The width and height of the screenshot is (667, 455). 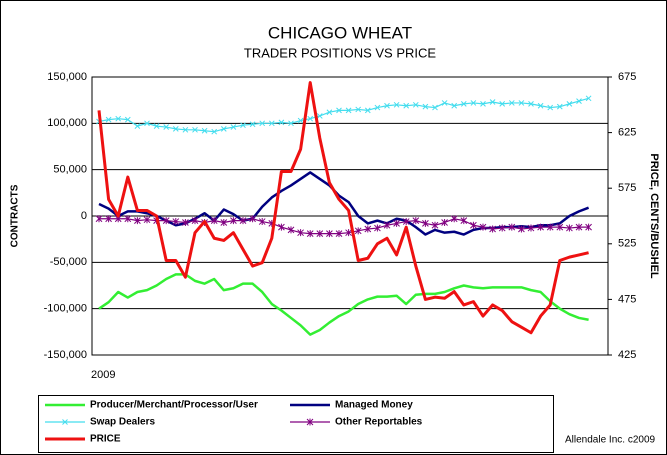 I want to click on y-tick-label: 150,000, so click(x=67, y=77).